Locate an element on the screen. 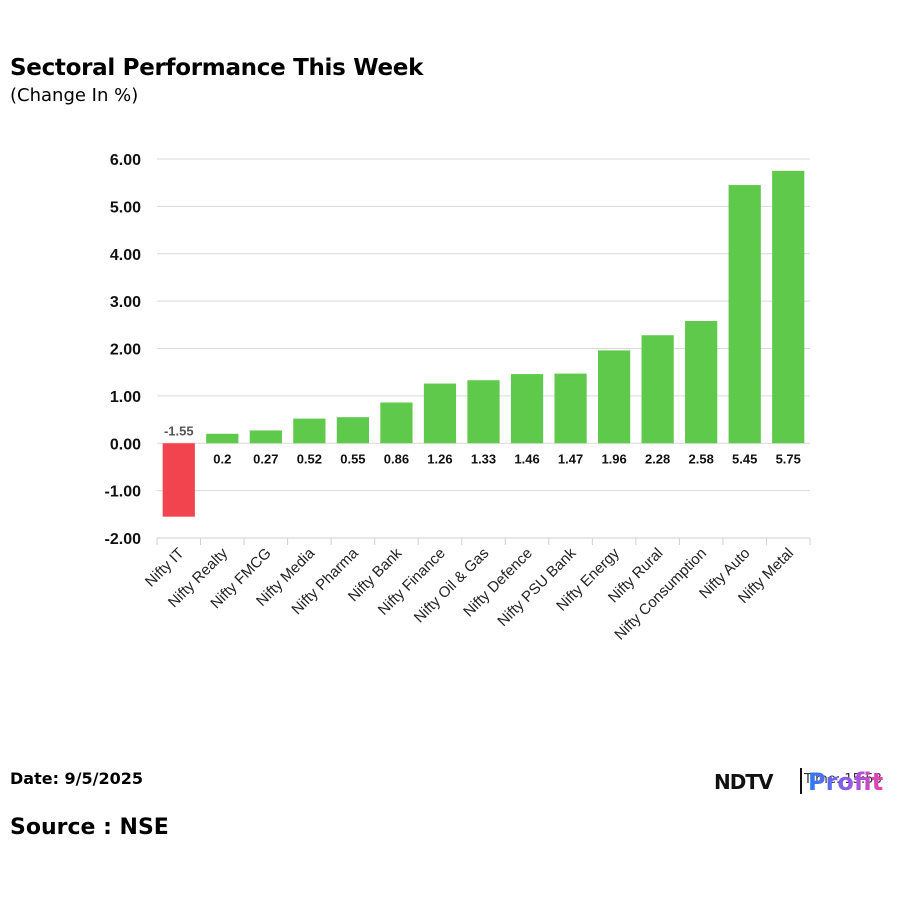 The height and width of the screenshot is (900, 900). data-label: 0.86 is located at coordinates (396, 458).